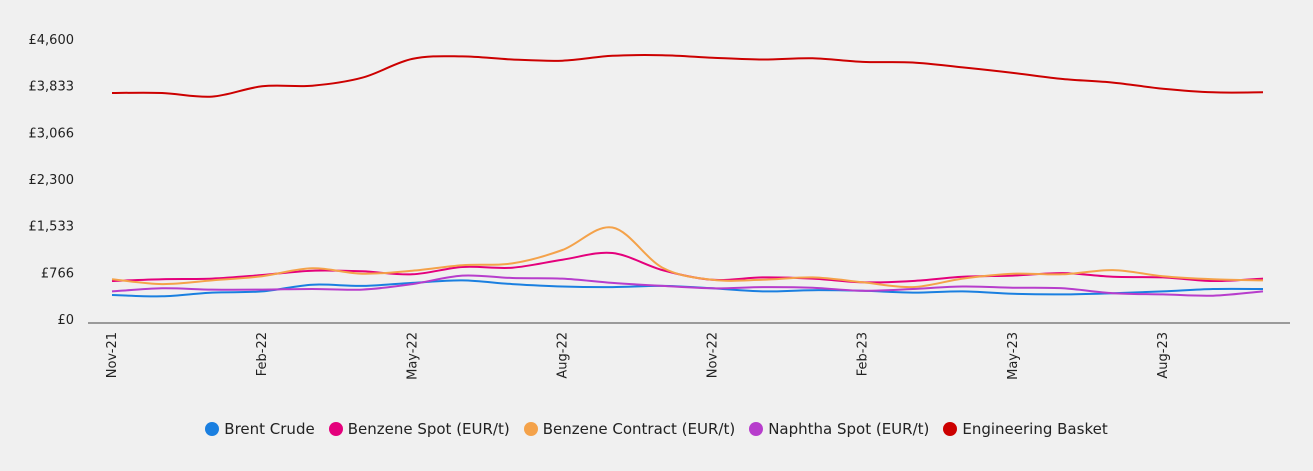  What do you see at coordinates (639, 429) in the screenshot?
I see `legend-label: Benzene Contract (EUR/t)` at bounding box center [639, 429].